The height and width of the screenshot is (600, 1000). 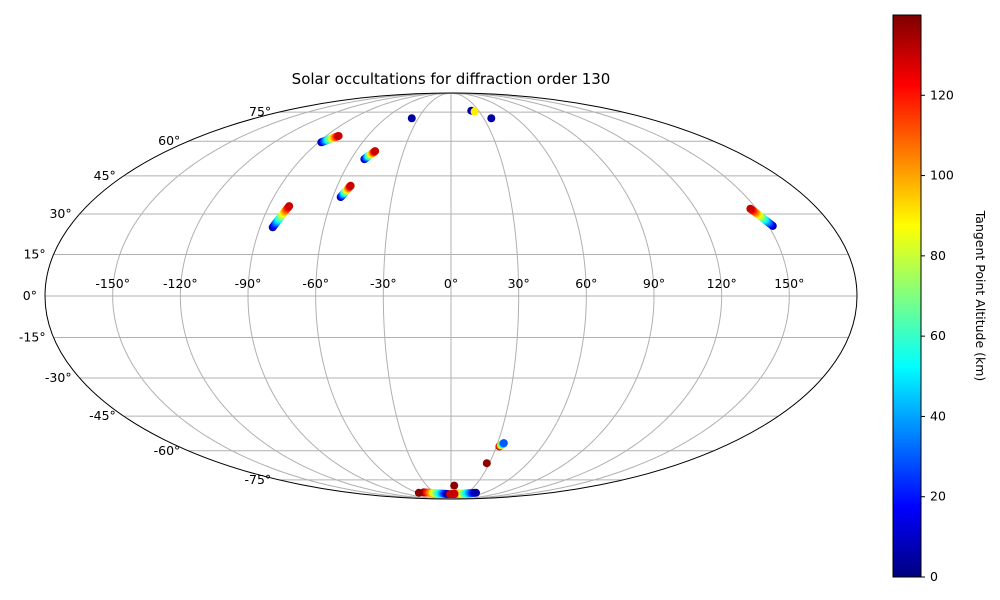 I want to click on latitude-tick-label: 75°, so click(x=260, y=111).